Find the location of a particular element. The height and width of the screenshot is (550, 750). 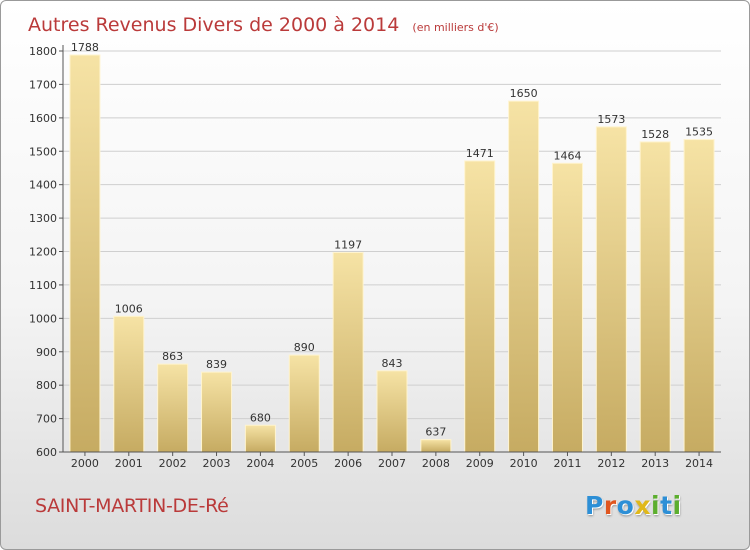

y-tick-label: 700 is located at coordinates (46, 419).